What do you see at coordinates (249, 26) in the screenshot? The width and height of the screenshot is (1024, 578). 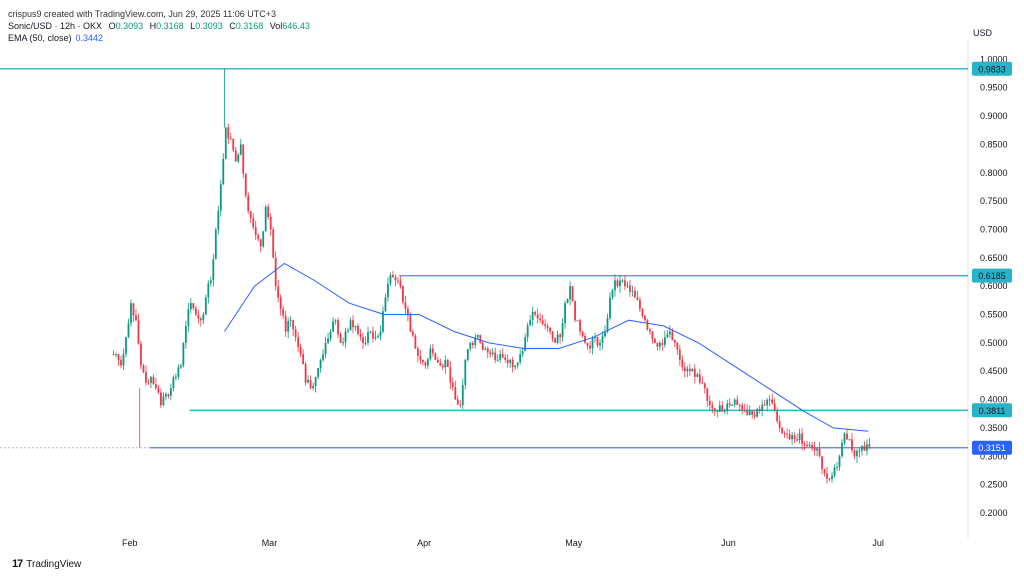 I see `close-value: 0.3168` at bounding box center [249, 26].